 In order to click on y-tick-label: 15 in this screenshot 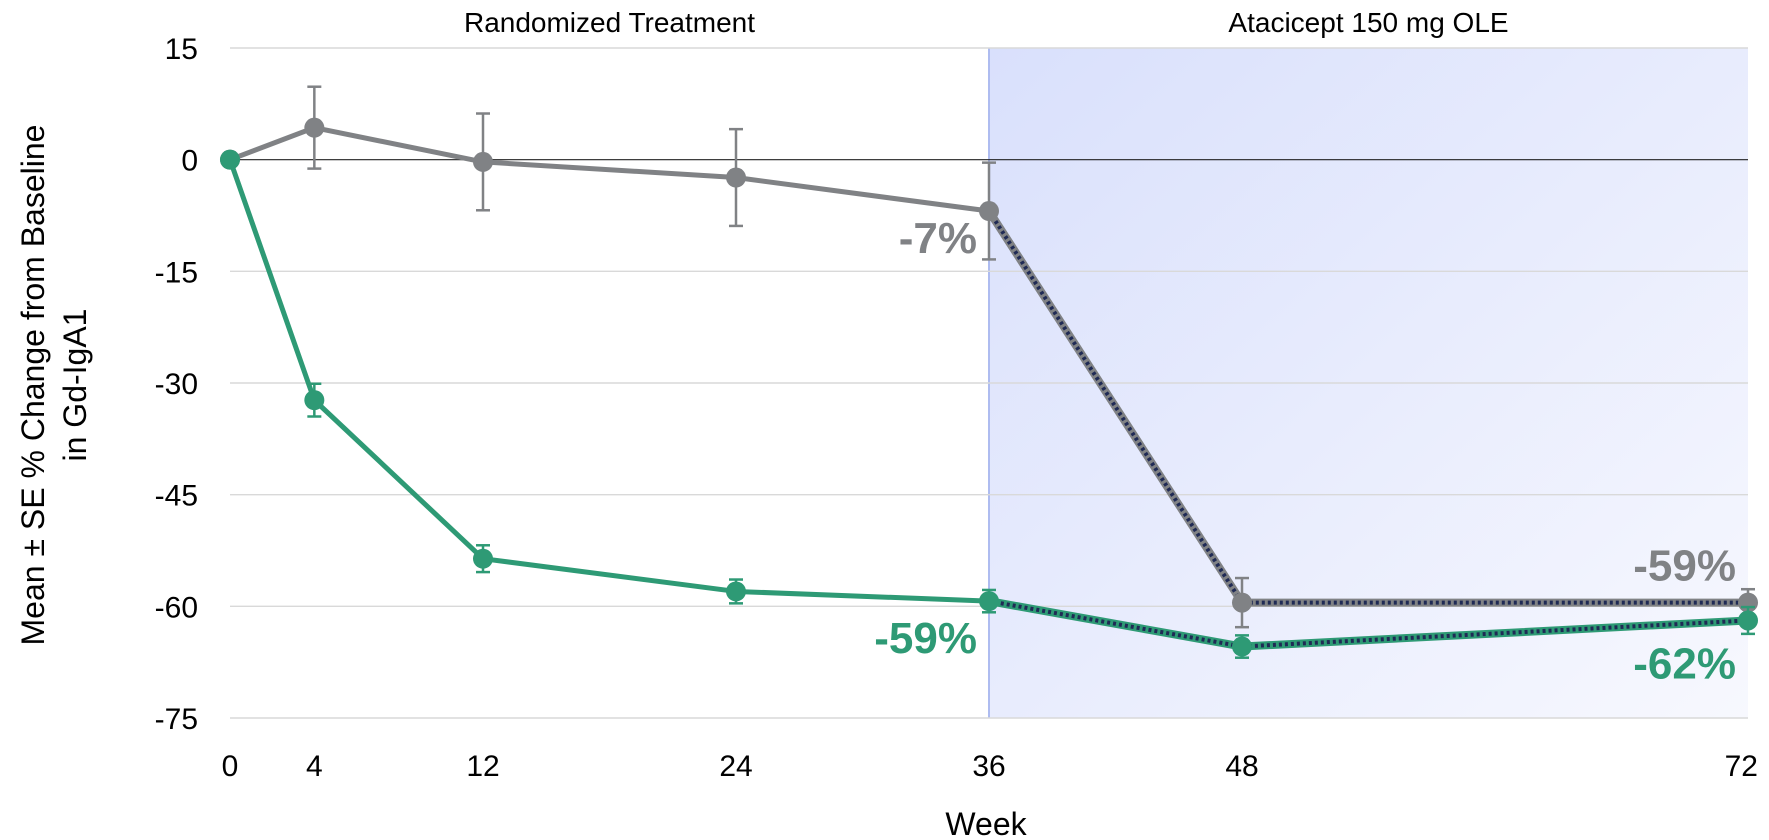, I will do `click(181, 49)`.